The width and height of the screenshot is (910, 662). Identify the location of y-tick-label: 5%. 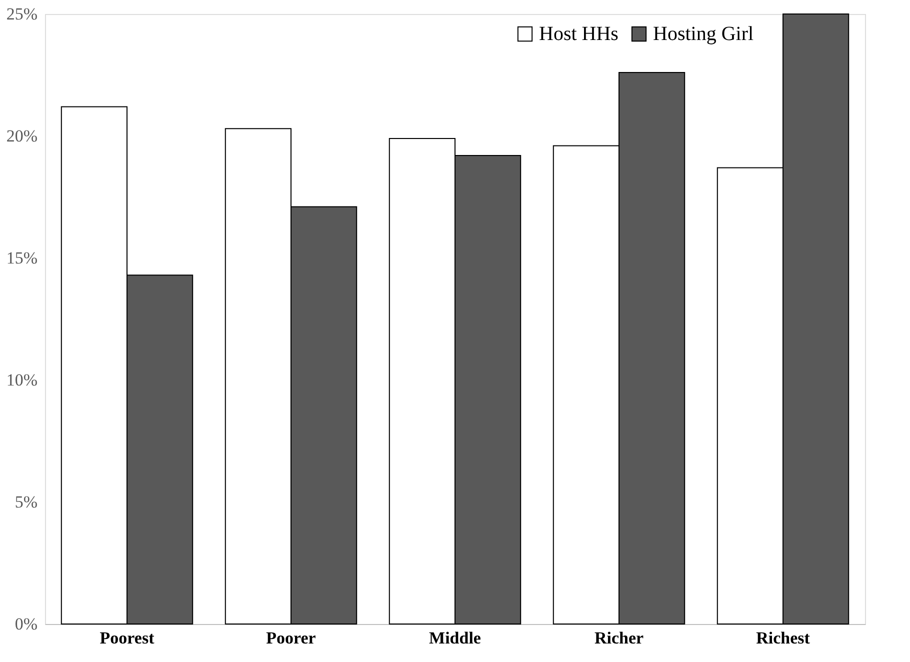
(26, 502).